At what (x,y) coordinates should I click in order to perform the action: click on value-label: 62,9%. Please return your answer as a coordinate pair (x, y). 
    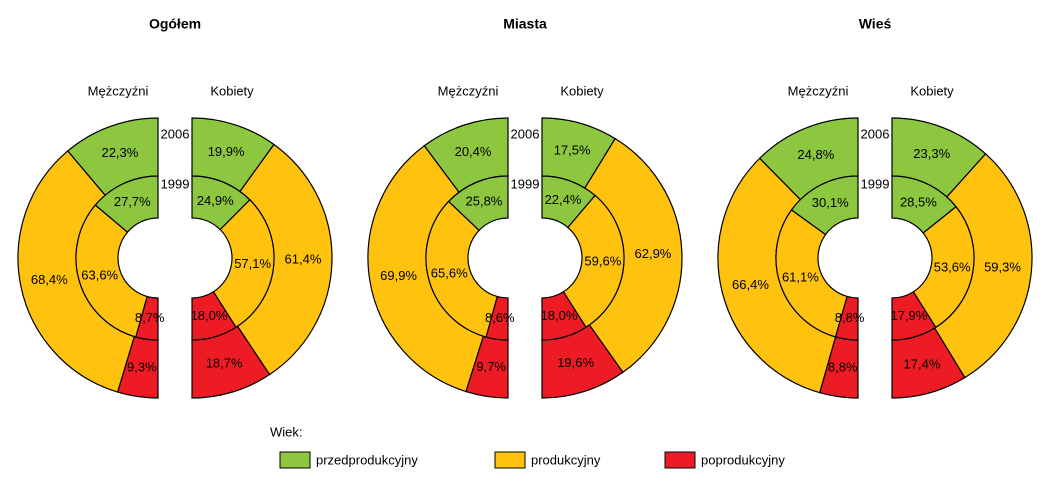
    Looking at the image, I should click on (653, 253).